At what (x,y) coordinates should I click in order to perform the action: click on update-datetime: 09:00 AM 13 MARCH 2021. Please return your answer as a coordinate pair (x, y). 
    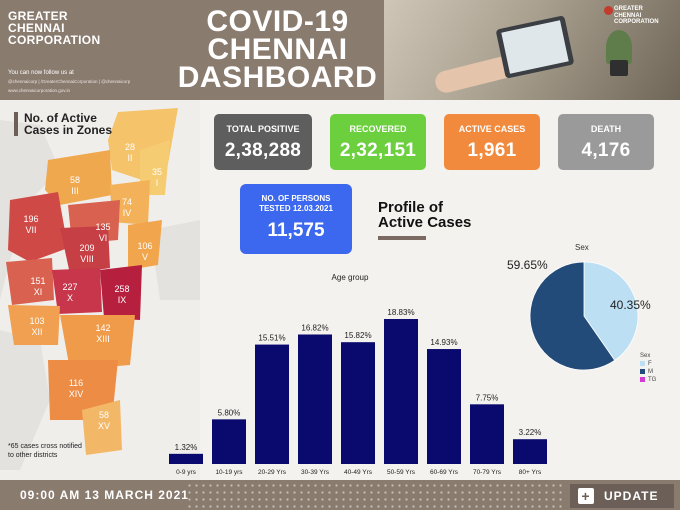
    Looking at the image, I should click on (104, 495).